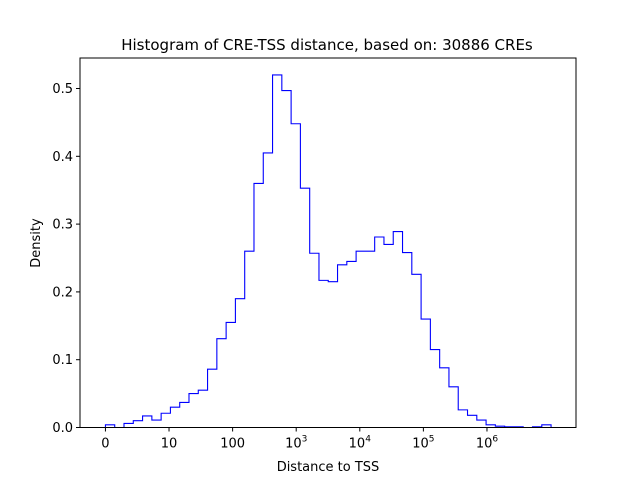  I want to click on x-axis: 0 10 100 10³ 10⁴ 10⁵ 10⁶, so click(300, 439).